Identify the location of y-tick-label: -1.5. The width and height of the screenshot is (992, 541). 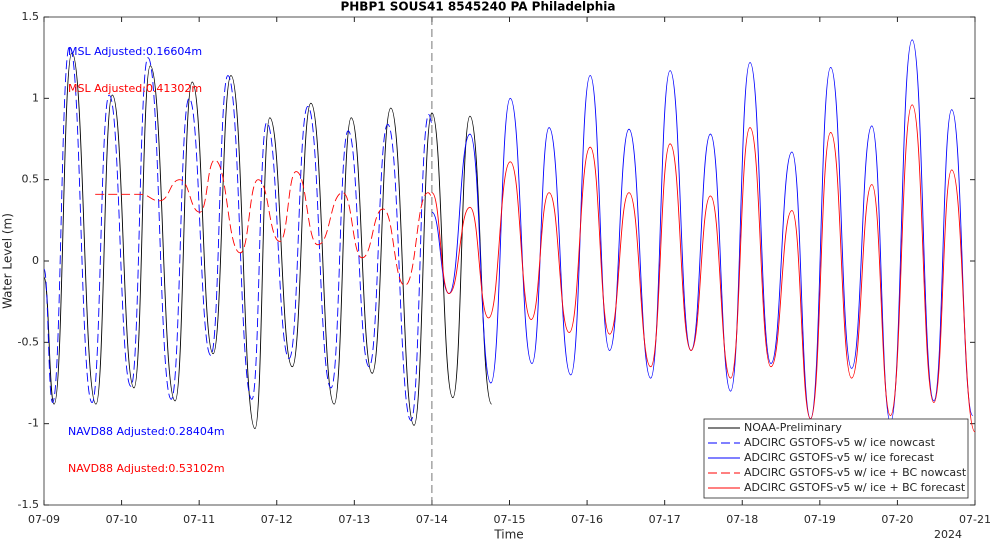
(28, 504).